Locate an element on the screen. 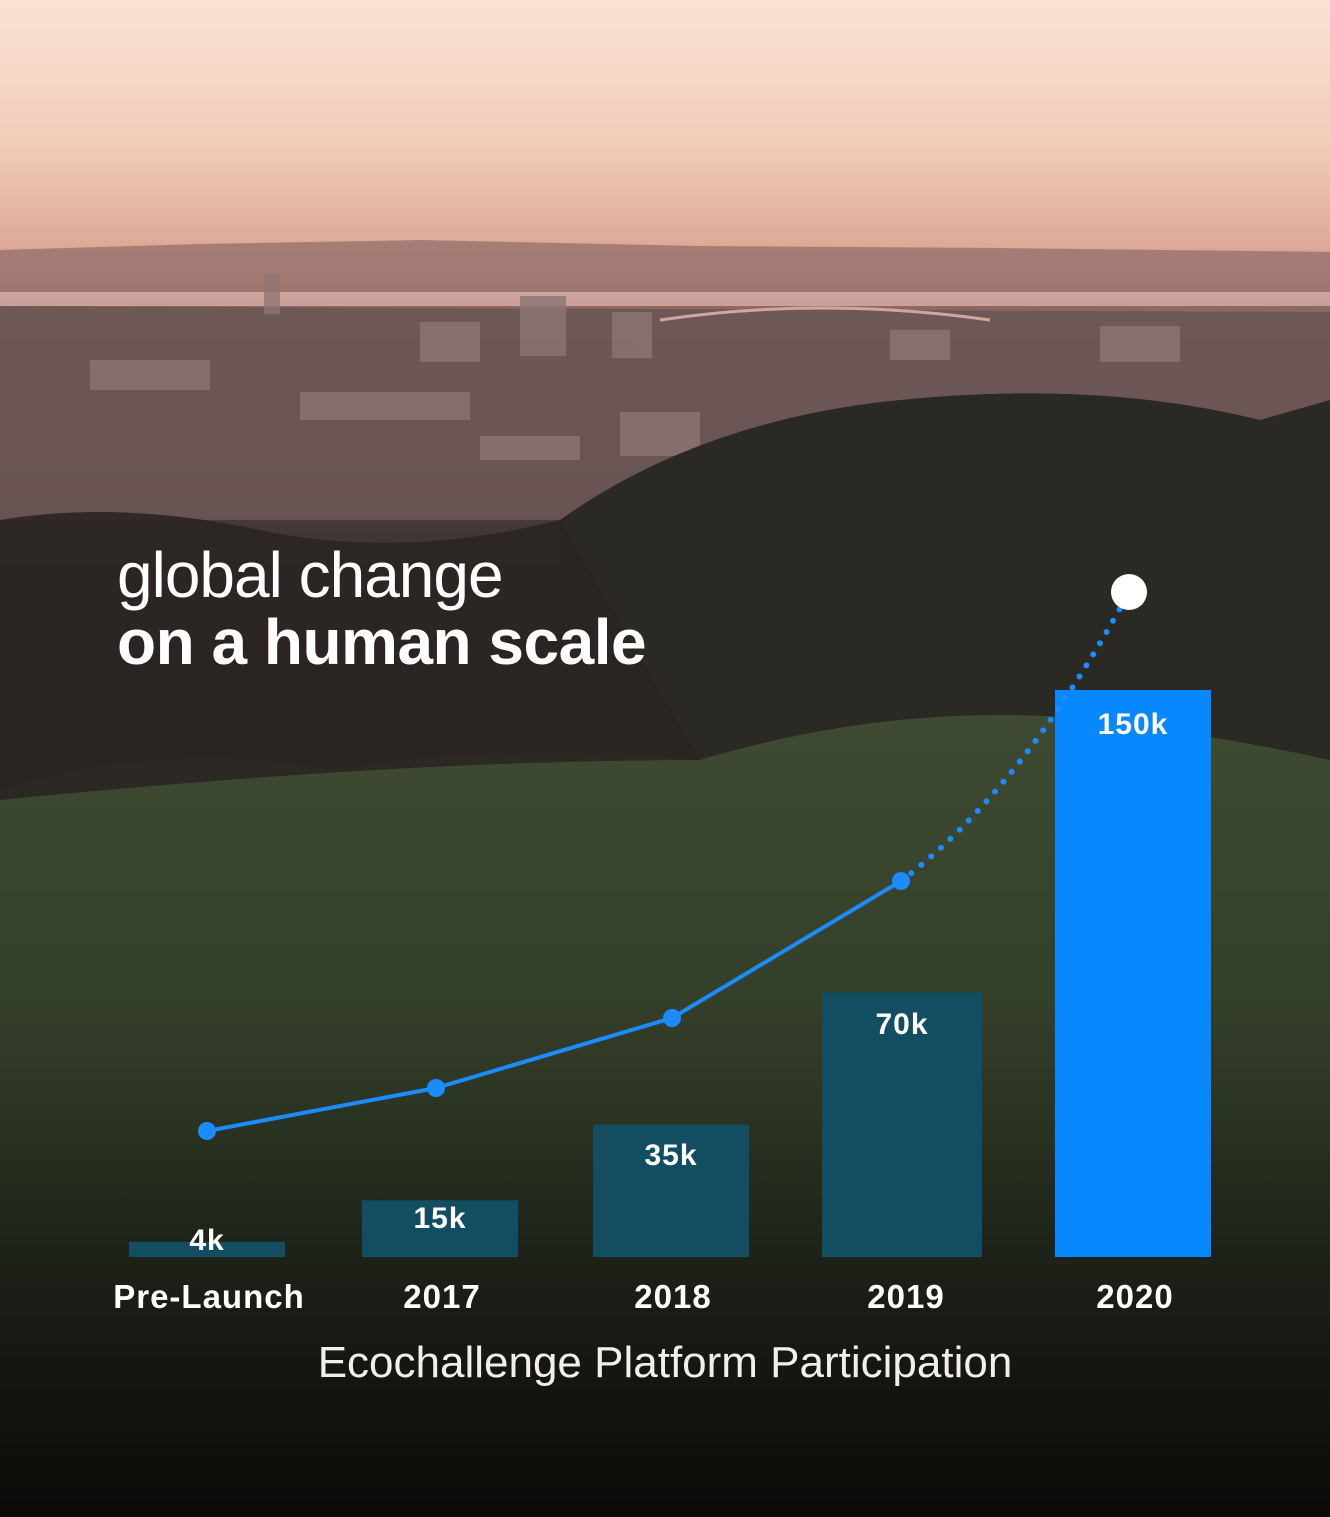  category-label-2020: 2020 is located at coordinates (1134, 1296).